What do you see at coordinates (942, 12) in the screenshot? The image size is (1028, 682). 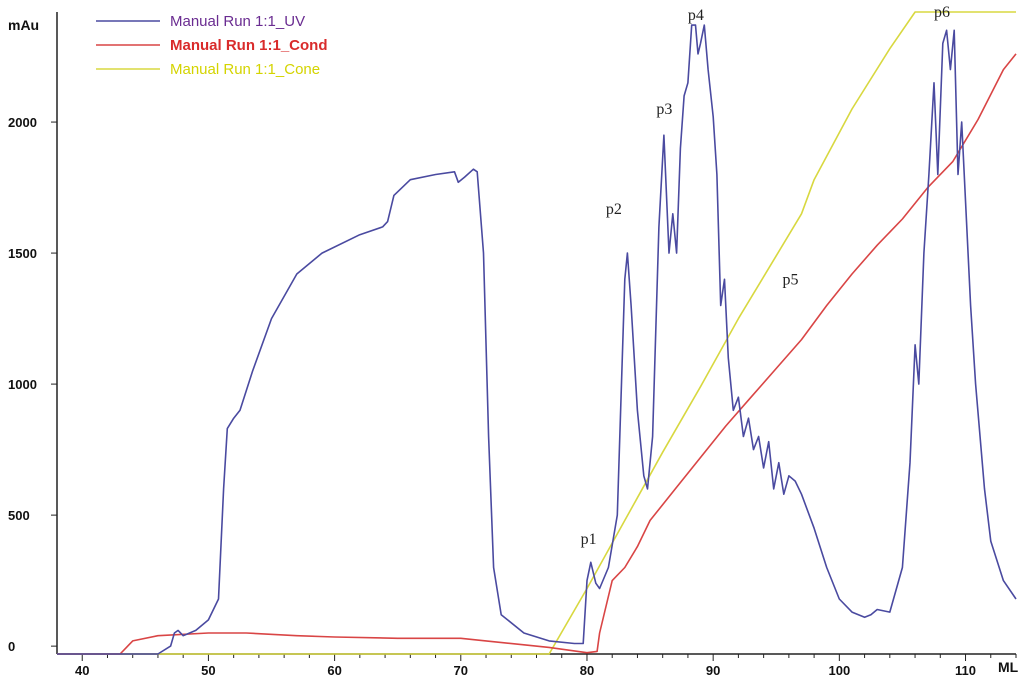 I see `peak-label-p6: p6` at bounding box center [942, 12].